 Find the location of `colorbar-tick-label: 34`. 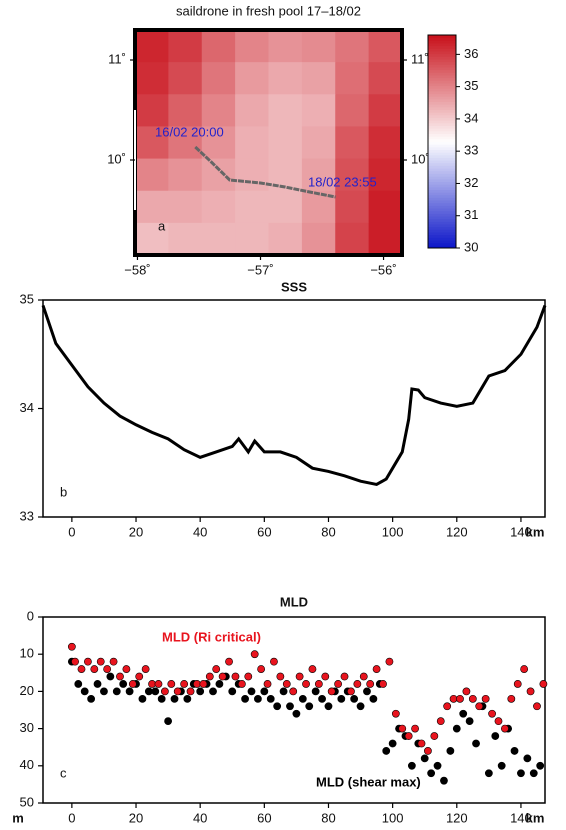

colorbar-tick-label: 34 is located at coordinates (471, 117).